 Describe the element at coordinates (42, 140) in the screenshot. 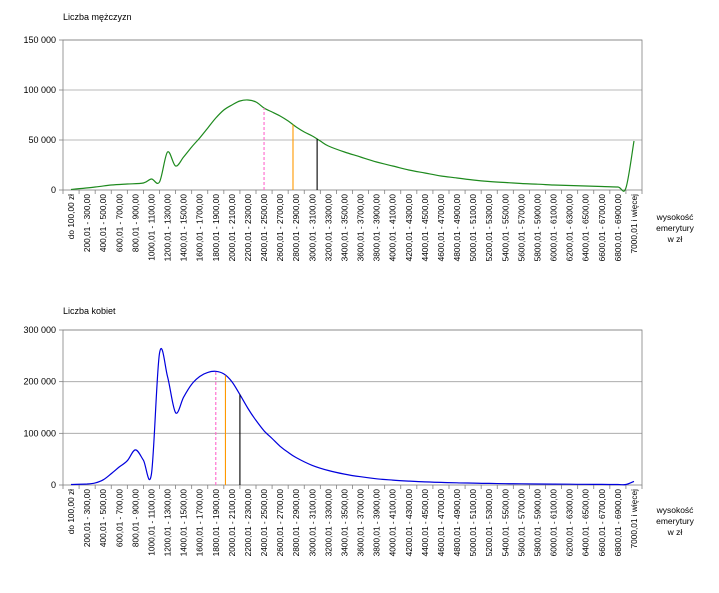

I see `y-tick-label: 50 000` at that location.